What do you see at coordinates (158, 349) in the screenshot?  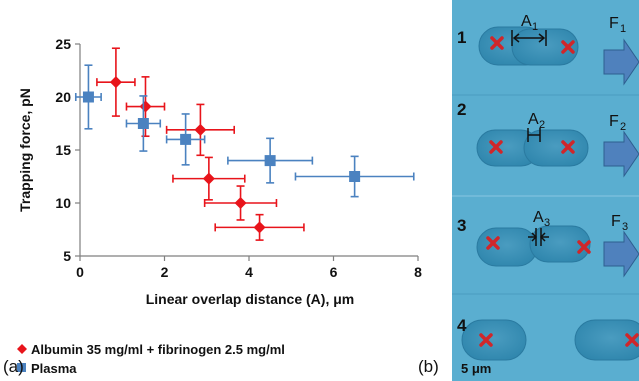 I see `legend-label-albumin: Albumin 35 mg/ml + fibrinogen 2.5 mg/ml` at bounding box center [158, 349].